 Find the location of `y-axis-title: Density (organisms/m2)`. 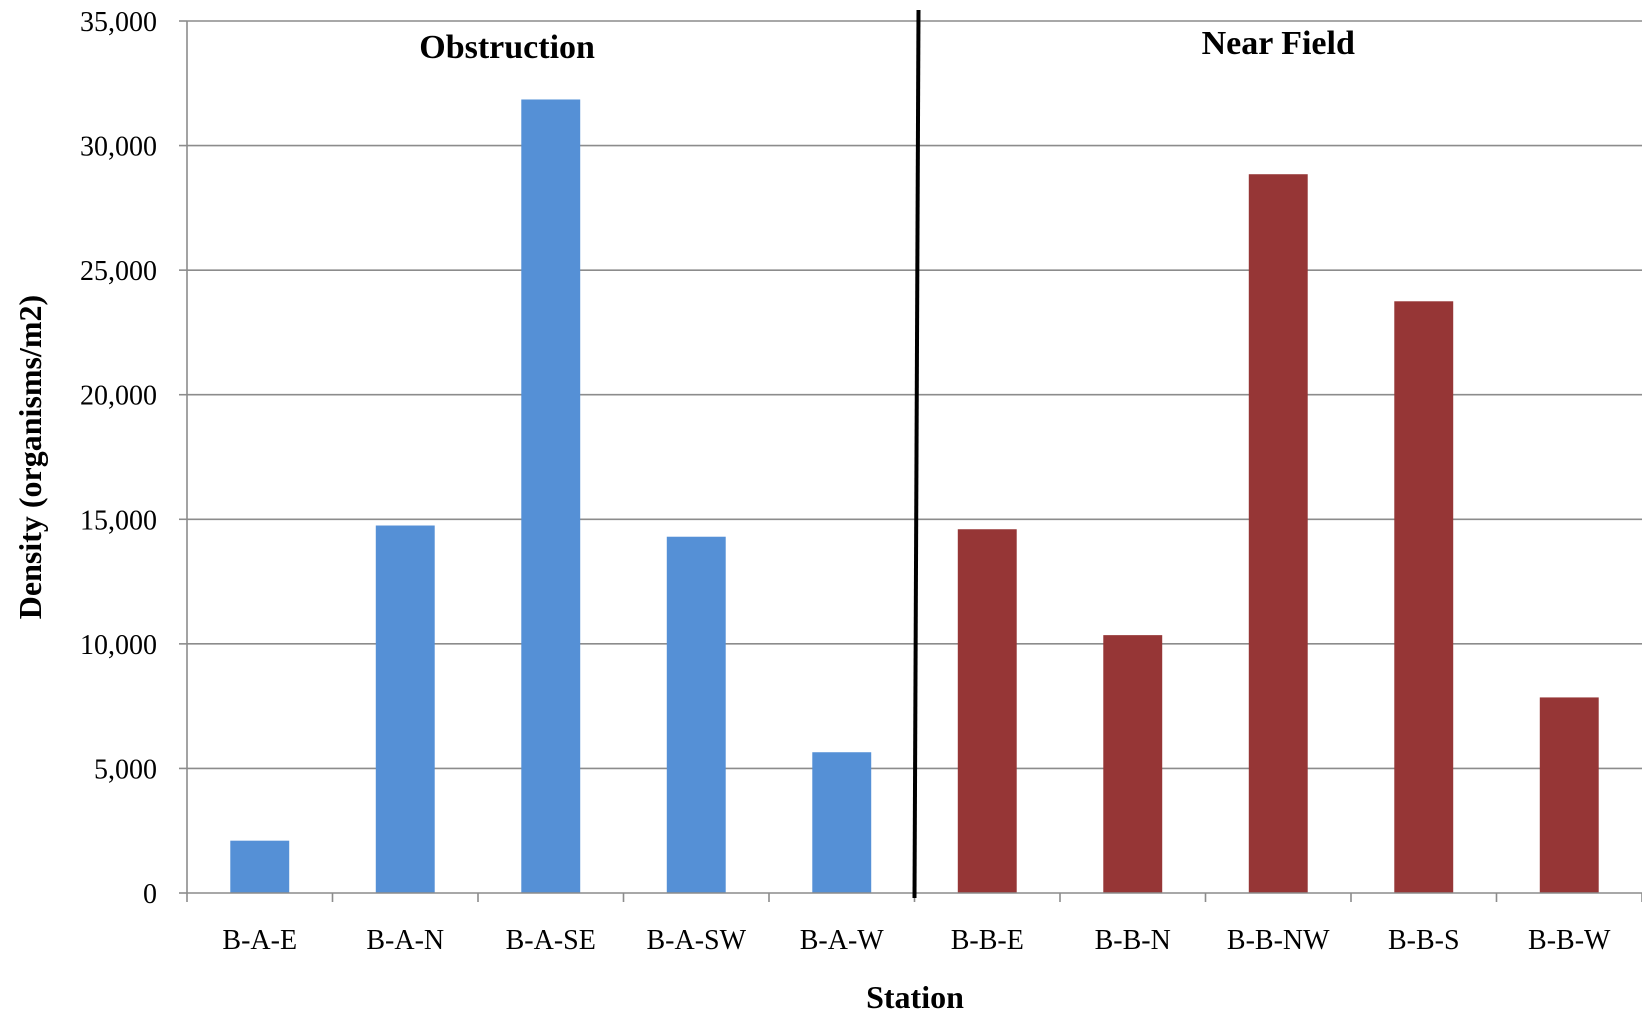

y-axis-title: Density (organisms/m2) is located at coordinates (30, 457).